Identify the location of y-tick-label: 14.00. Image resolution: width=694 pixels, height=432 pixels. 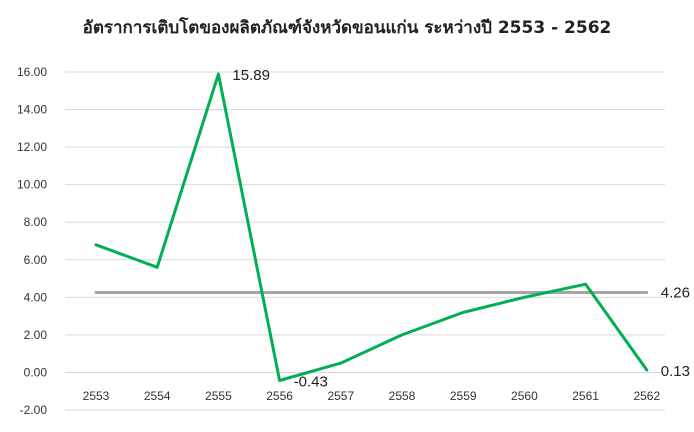
(32, 110).